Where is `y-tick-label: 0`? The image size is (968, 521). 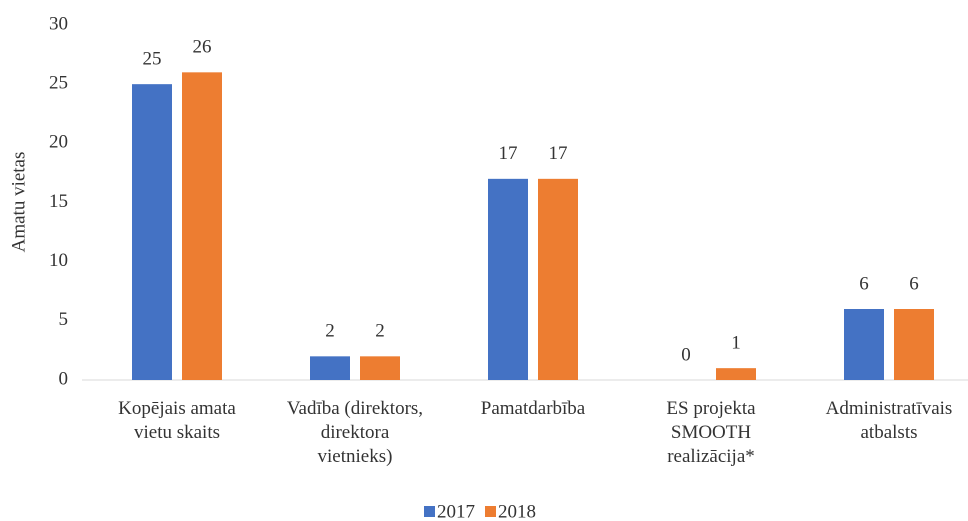
y-tick-label: 0 is located at coordinates (64, 378).